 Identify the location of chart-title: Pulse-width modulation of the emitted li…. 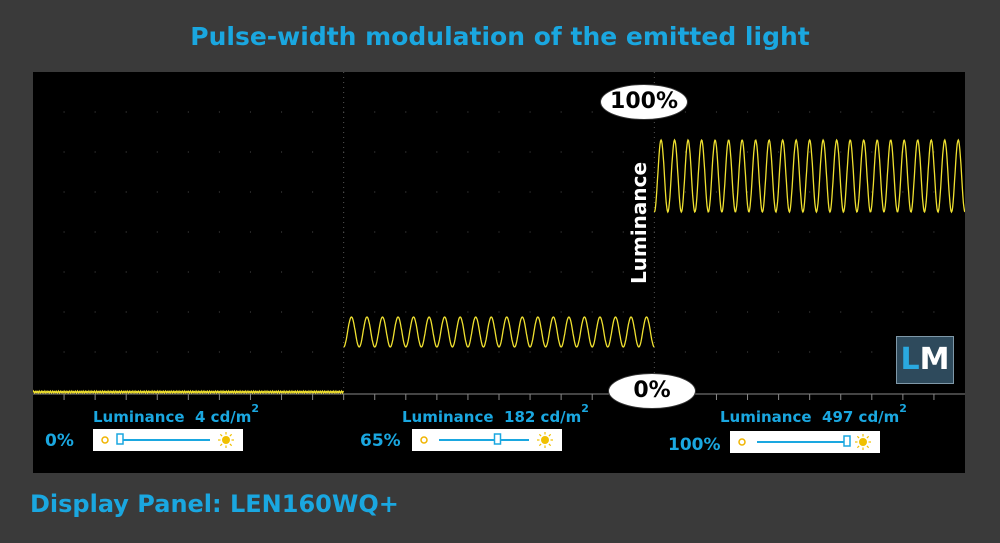
(500, 36).